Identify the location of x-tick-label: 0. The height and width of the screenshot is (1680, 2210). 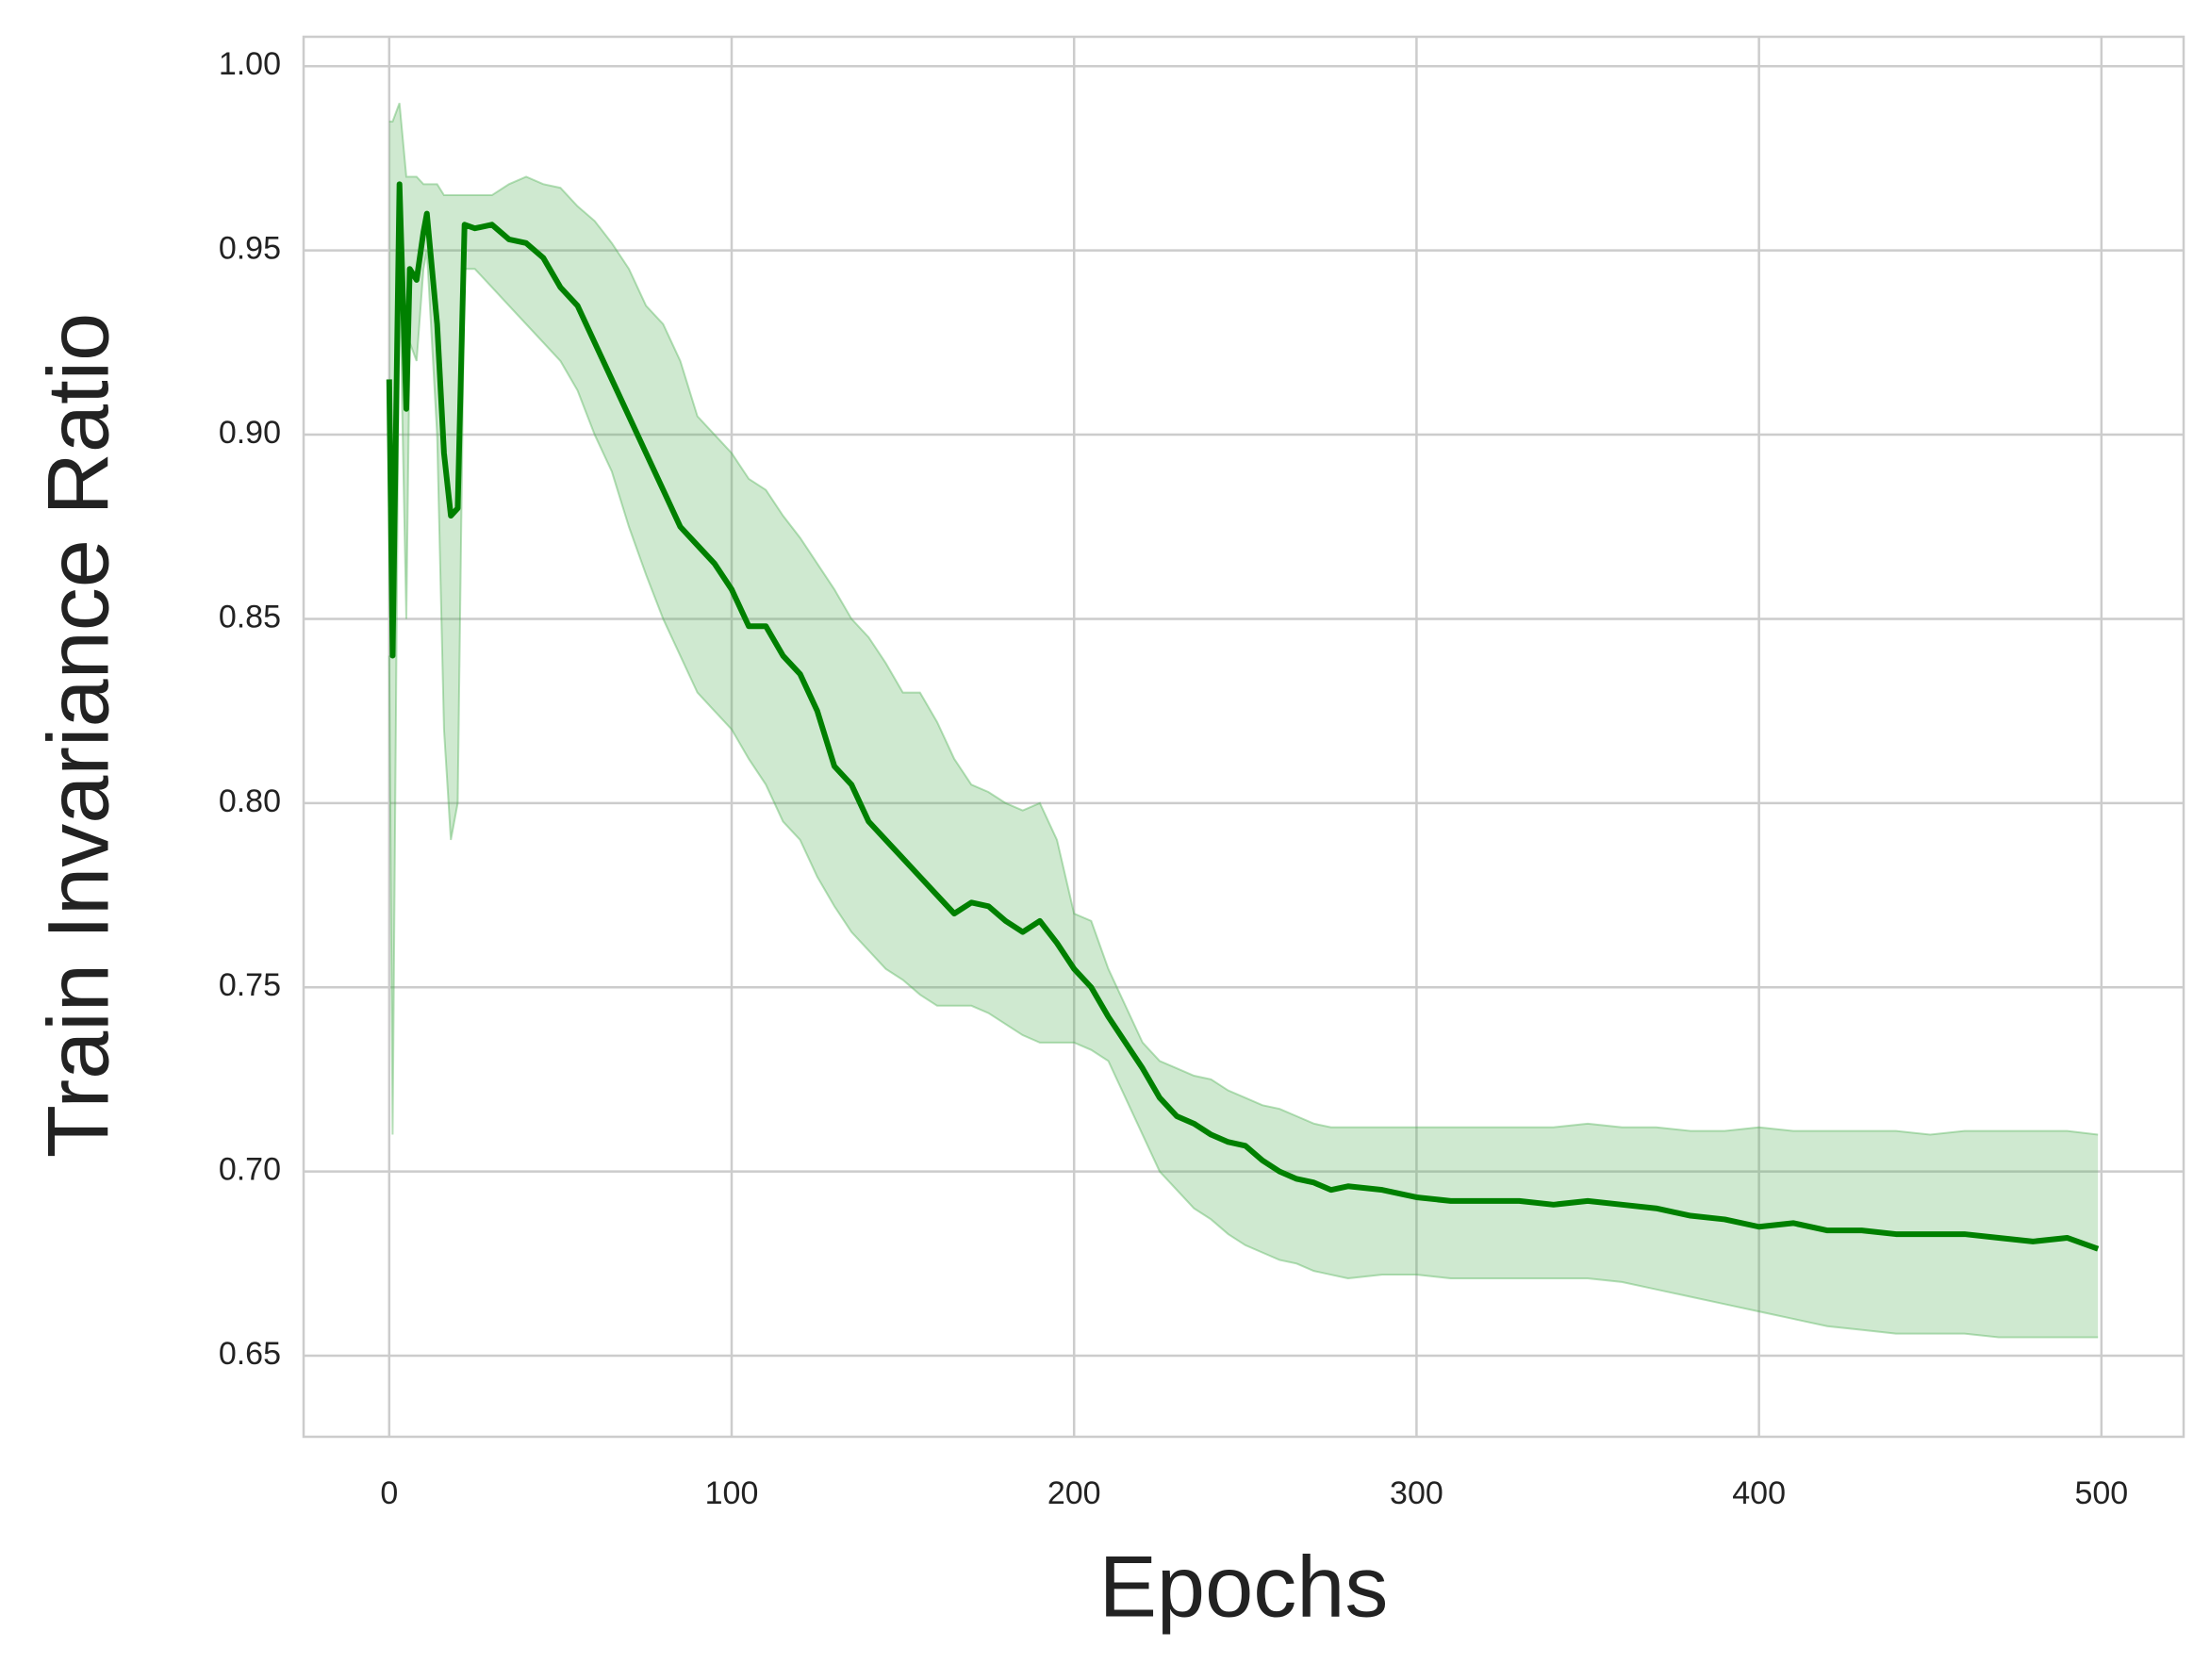
(389, 1493).